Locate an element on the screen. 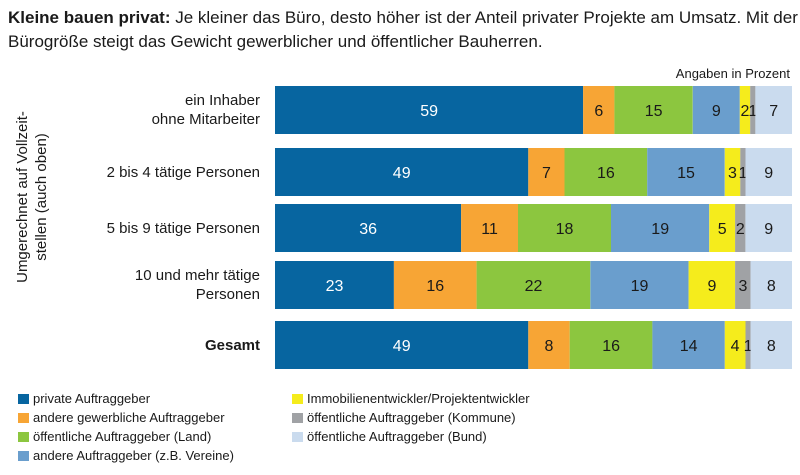  legend-label: private Auftraggeber is located at coordinates (92, 398).